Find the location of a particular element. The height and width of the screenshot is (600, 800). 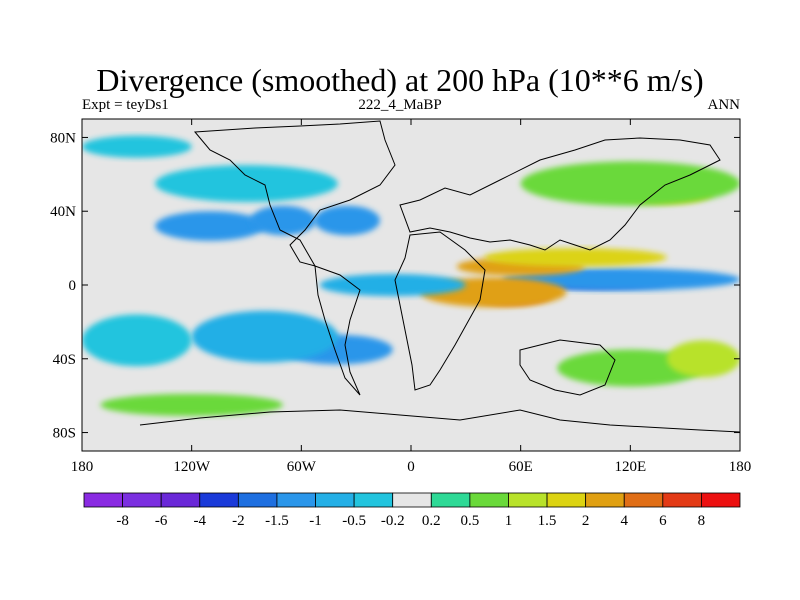

colorbar-label: 6 is located at coordinates (663, 521).